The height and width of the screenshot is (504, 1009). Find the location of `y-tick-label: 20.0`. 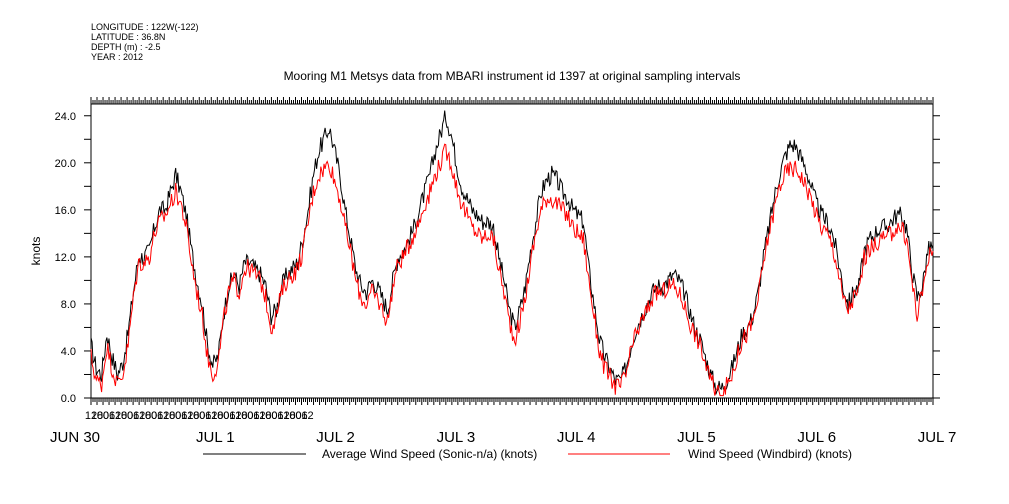

y-tick-label: 20.0 is located at coordinates (65, 164).